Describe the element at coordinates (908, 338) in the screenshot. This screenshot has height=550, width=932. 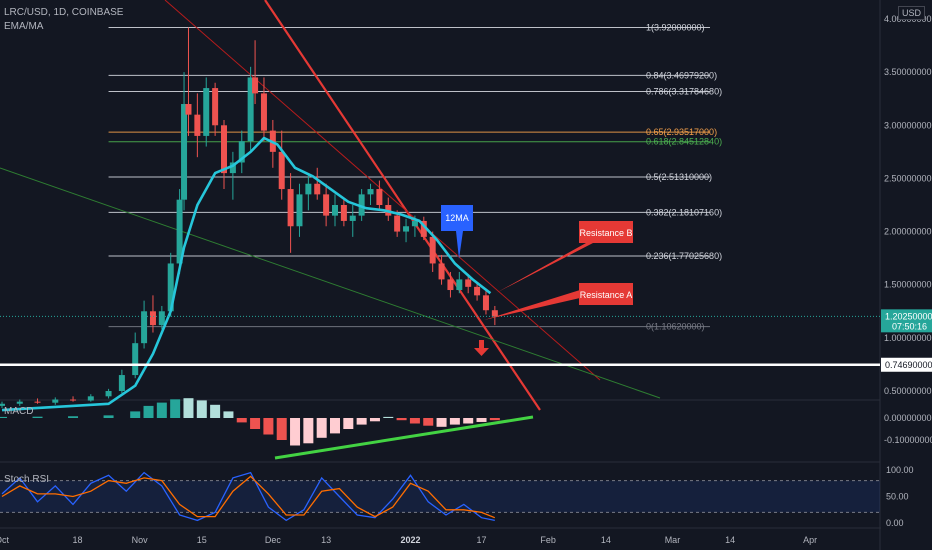
I see `price-tick-label: 1.00000000` at that location.